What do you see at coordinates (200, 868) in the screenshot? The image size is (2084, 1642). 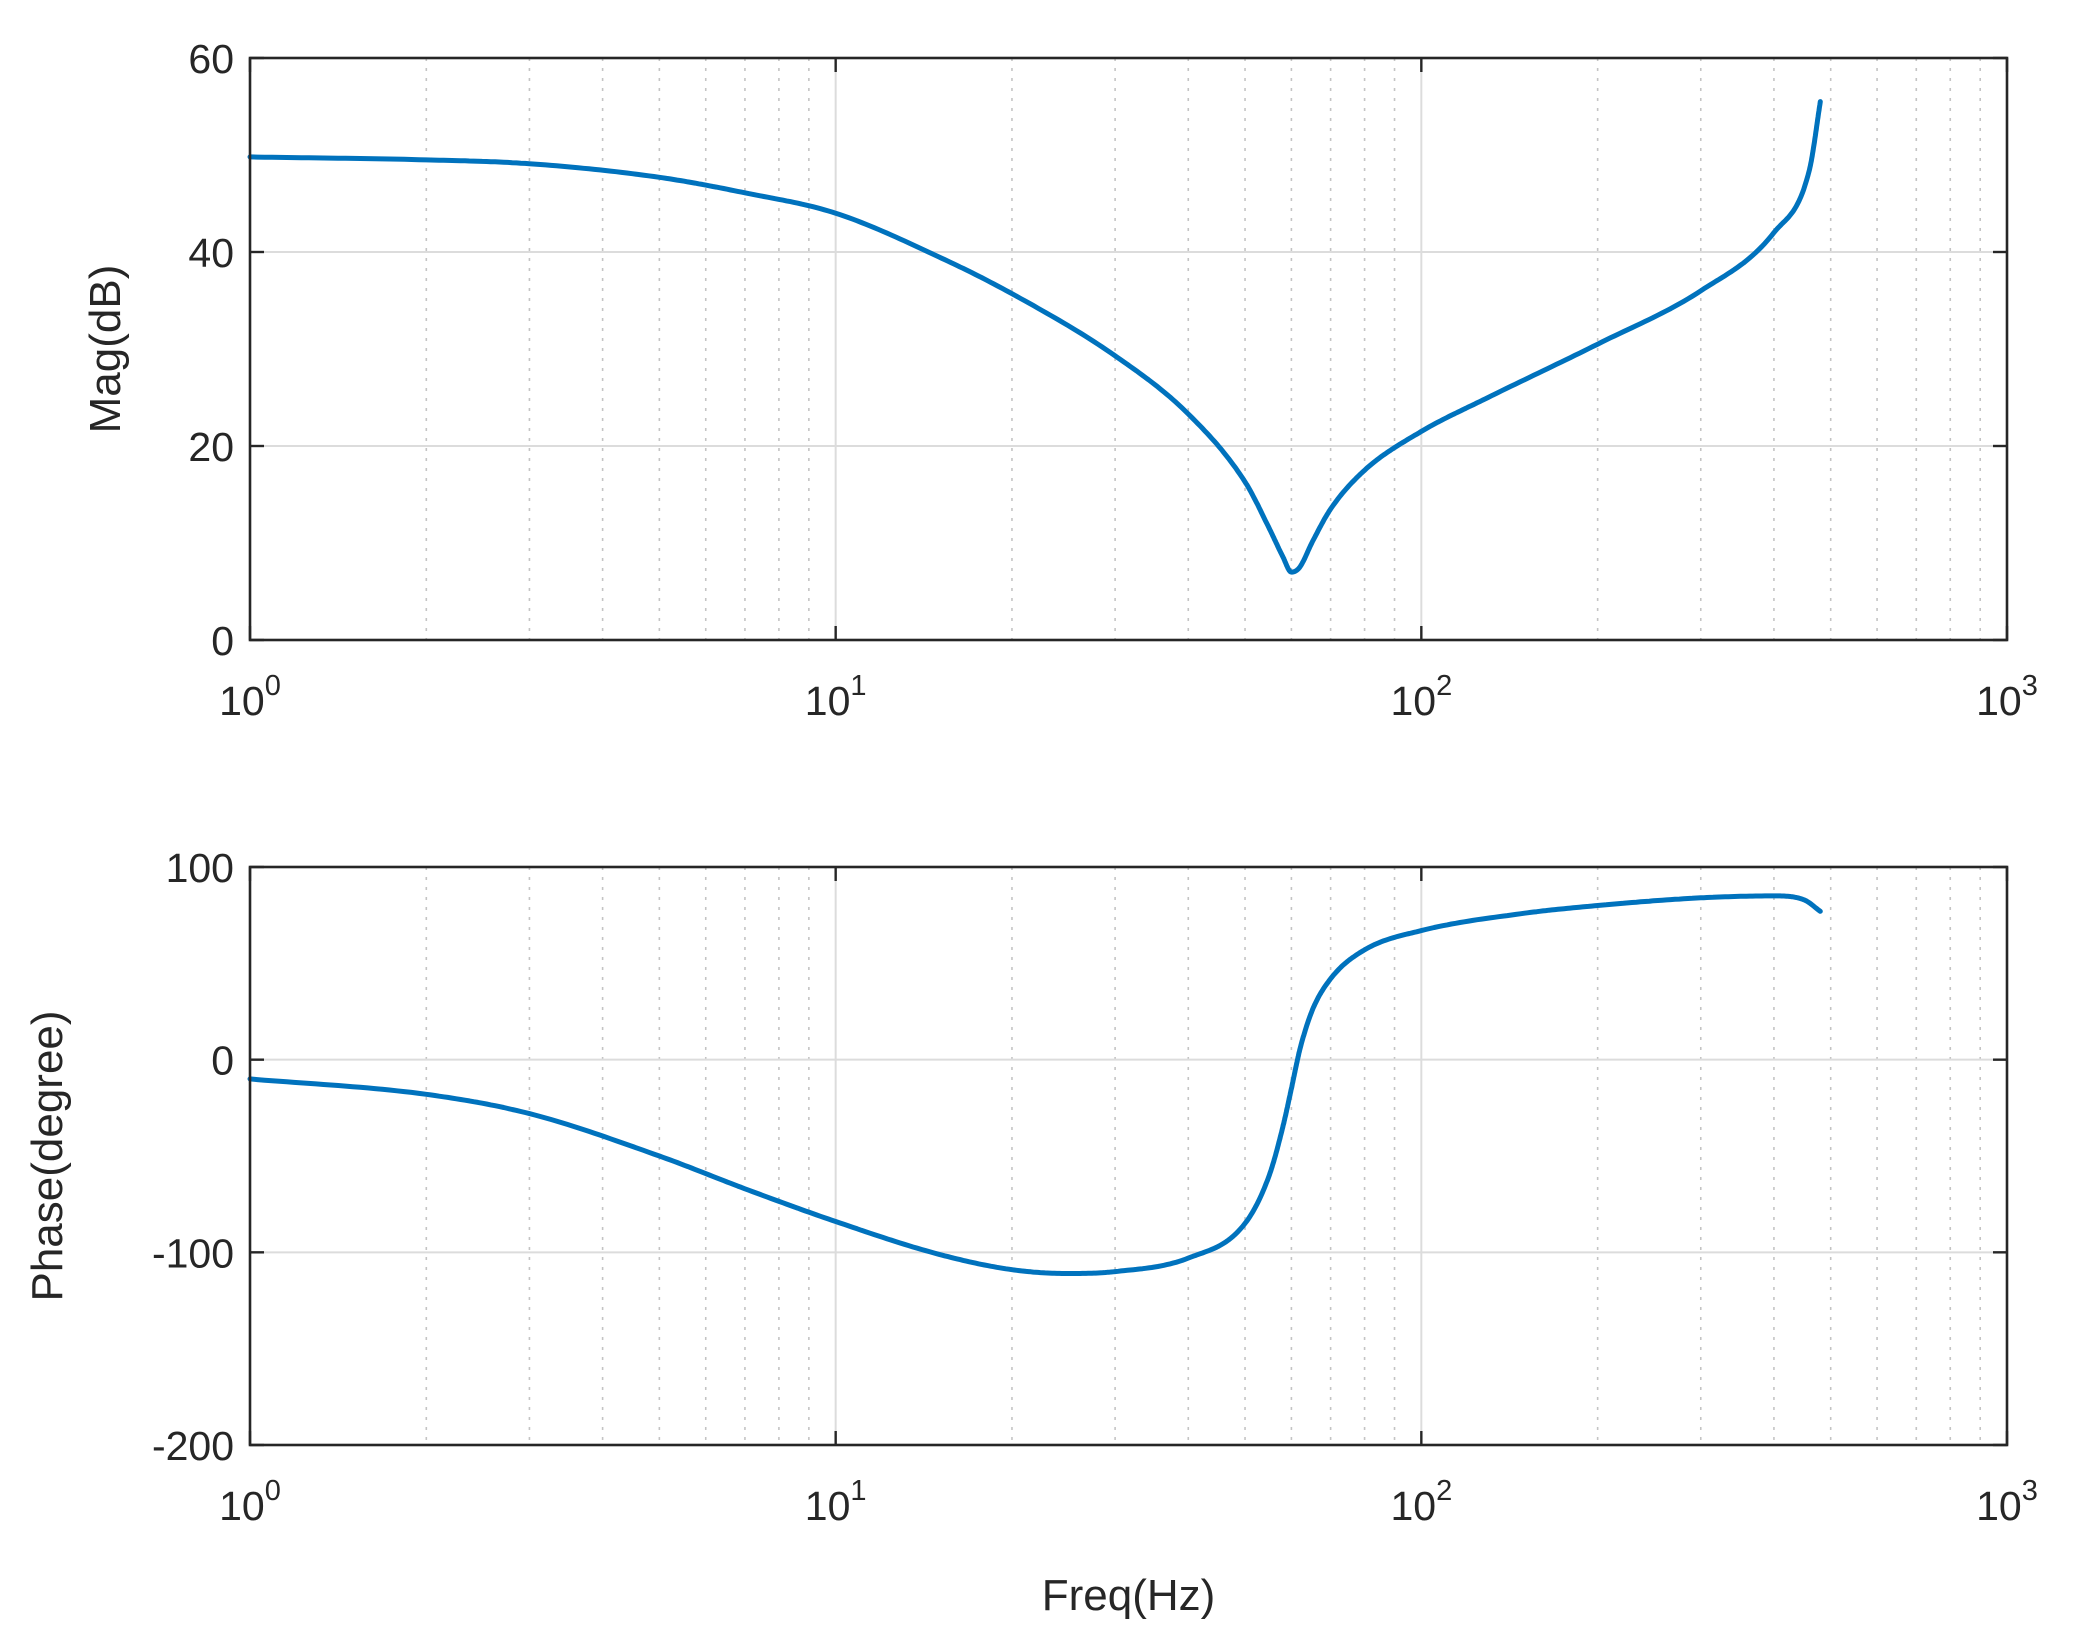 I see `y-tick-label: 100` at bounding box center [200, 868].